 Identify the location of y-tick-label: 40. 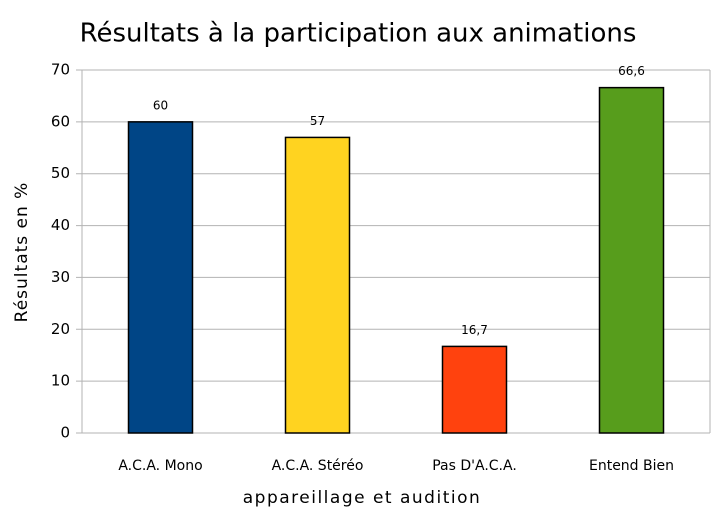
(60, 225).